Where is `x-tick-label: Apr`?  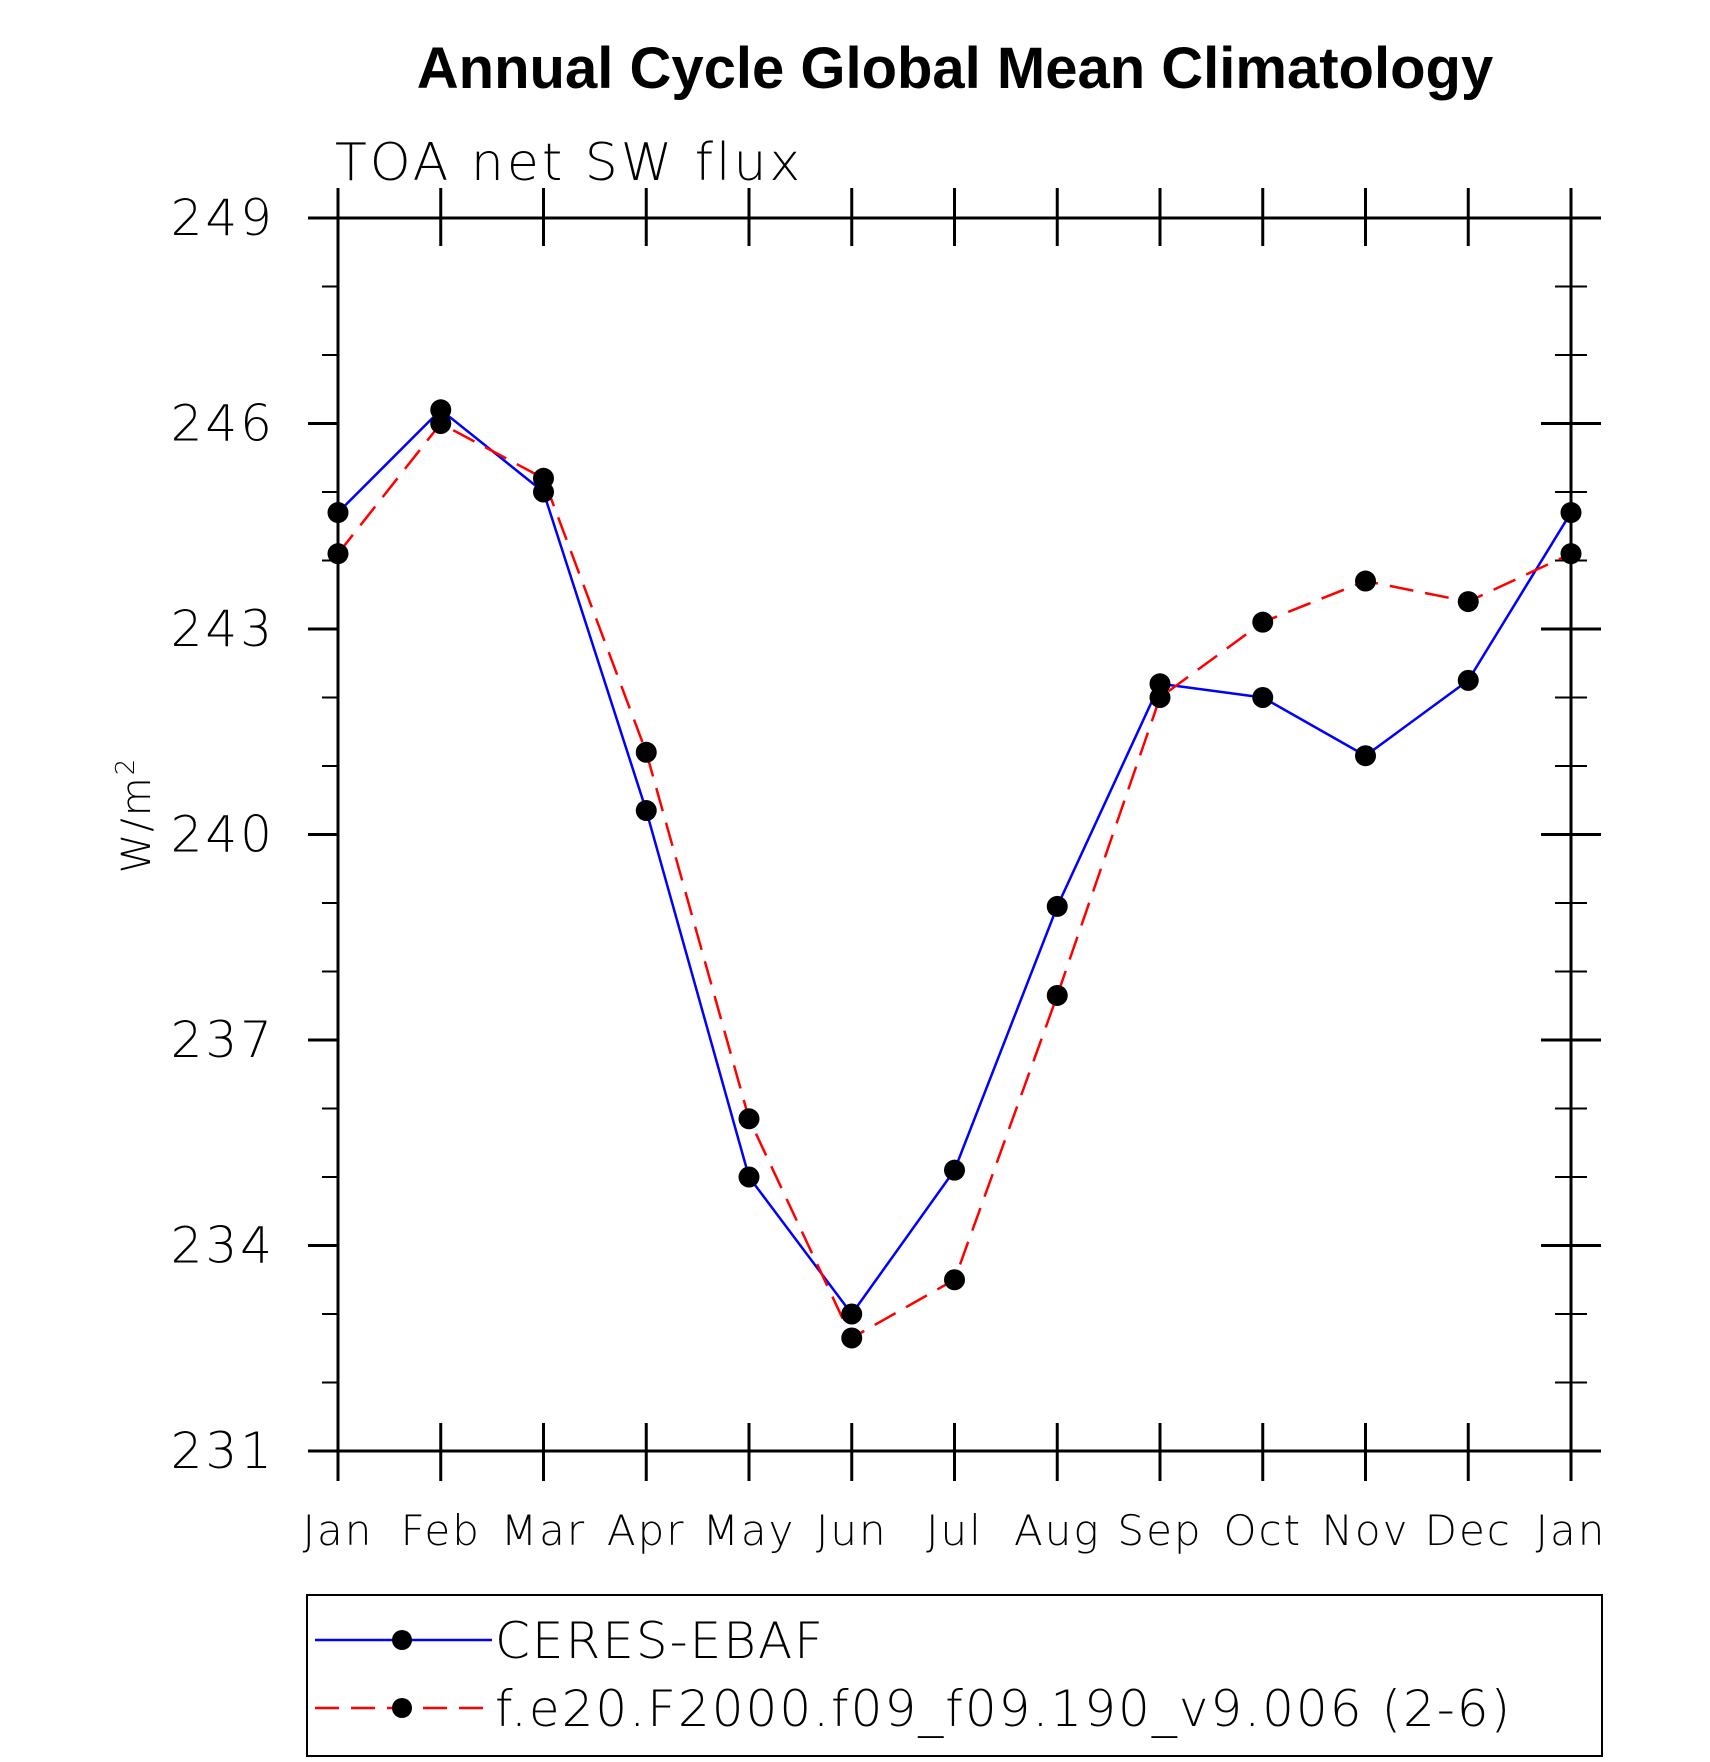
x-tick-label: Apr is located at coordinates (646, 1530).